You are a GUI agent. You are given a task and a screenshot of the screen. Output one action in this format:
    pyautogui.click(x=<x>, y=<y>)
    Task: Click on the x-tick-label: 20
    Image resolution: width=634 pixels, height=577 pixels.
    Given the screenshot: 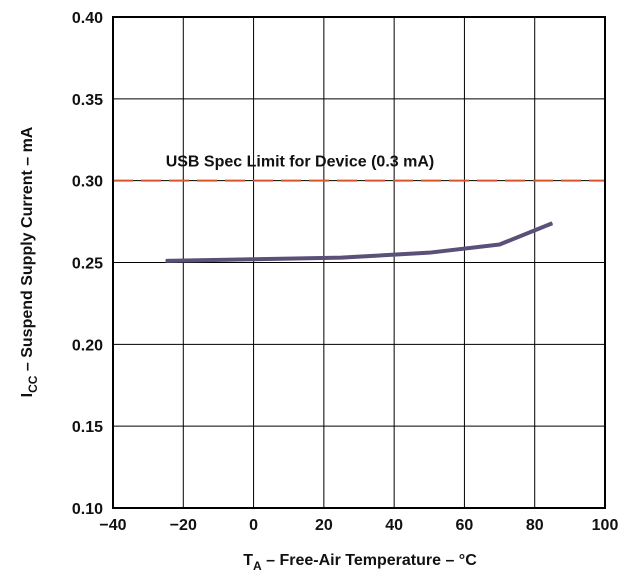 What is the action you would take?
    pyautogui.click(x=324, y=525)
    